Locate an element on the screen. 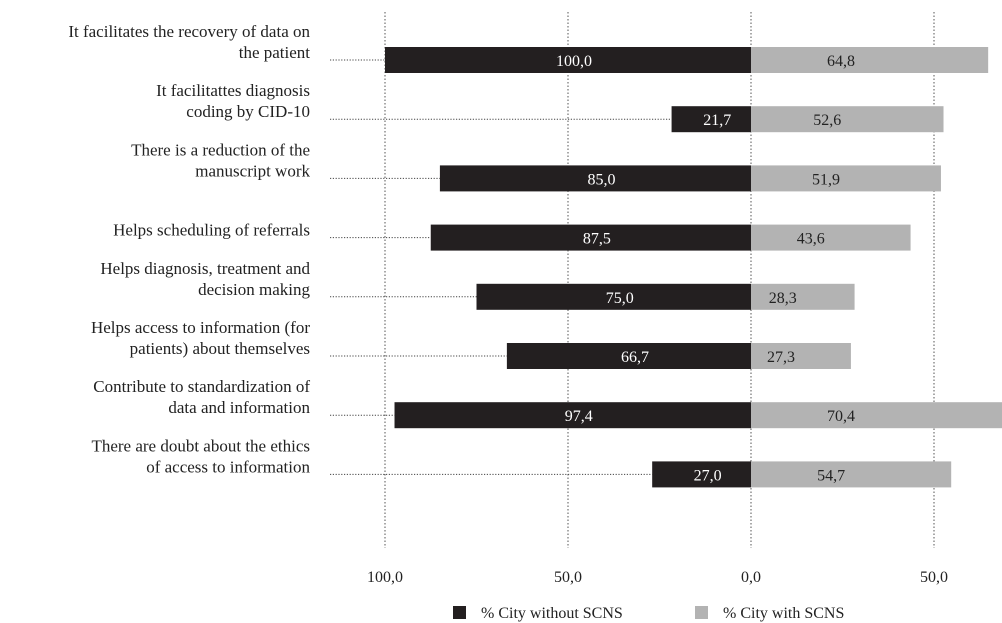  category-label: decision making is located at coordinates (254, 289).